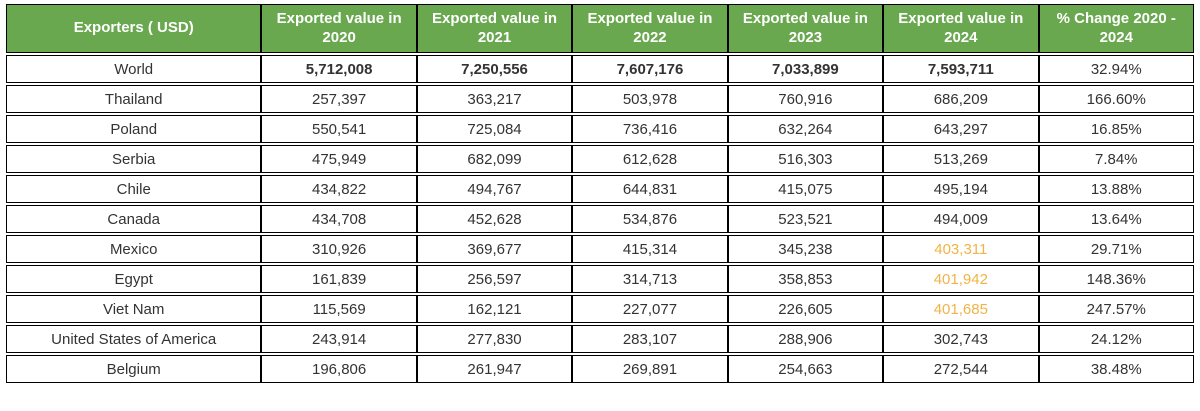 This screenshot has height=411, width=1200. Describe the element at coordinates (134, 189) in the screenshot. I see `exporter-cell: Chile` at that location.